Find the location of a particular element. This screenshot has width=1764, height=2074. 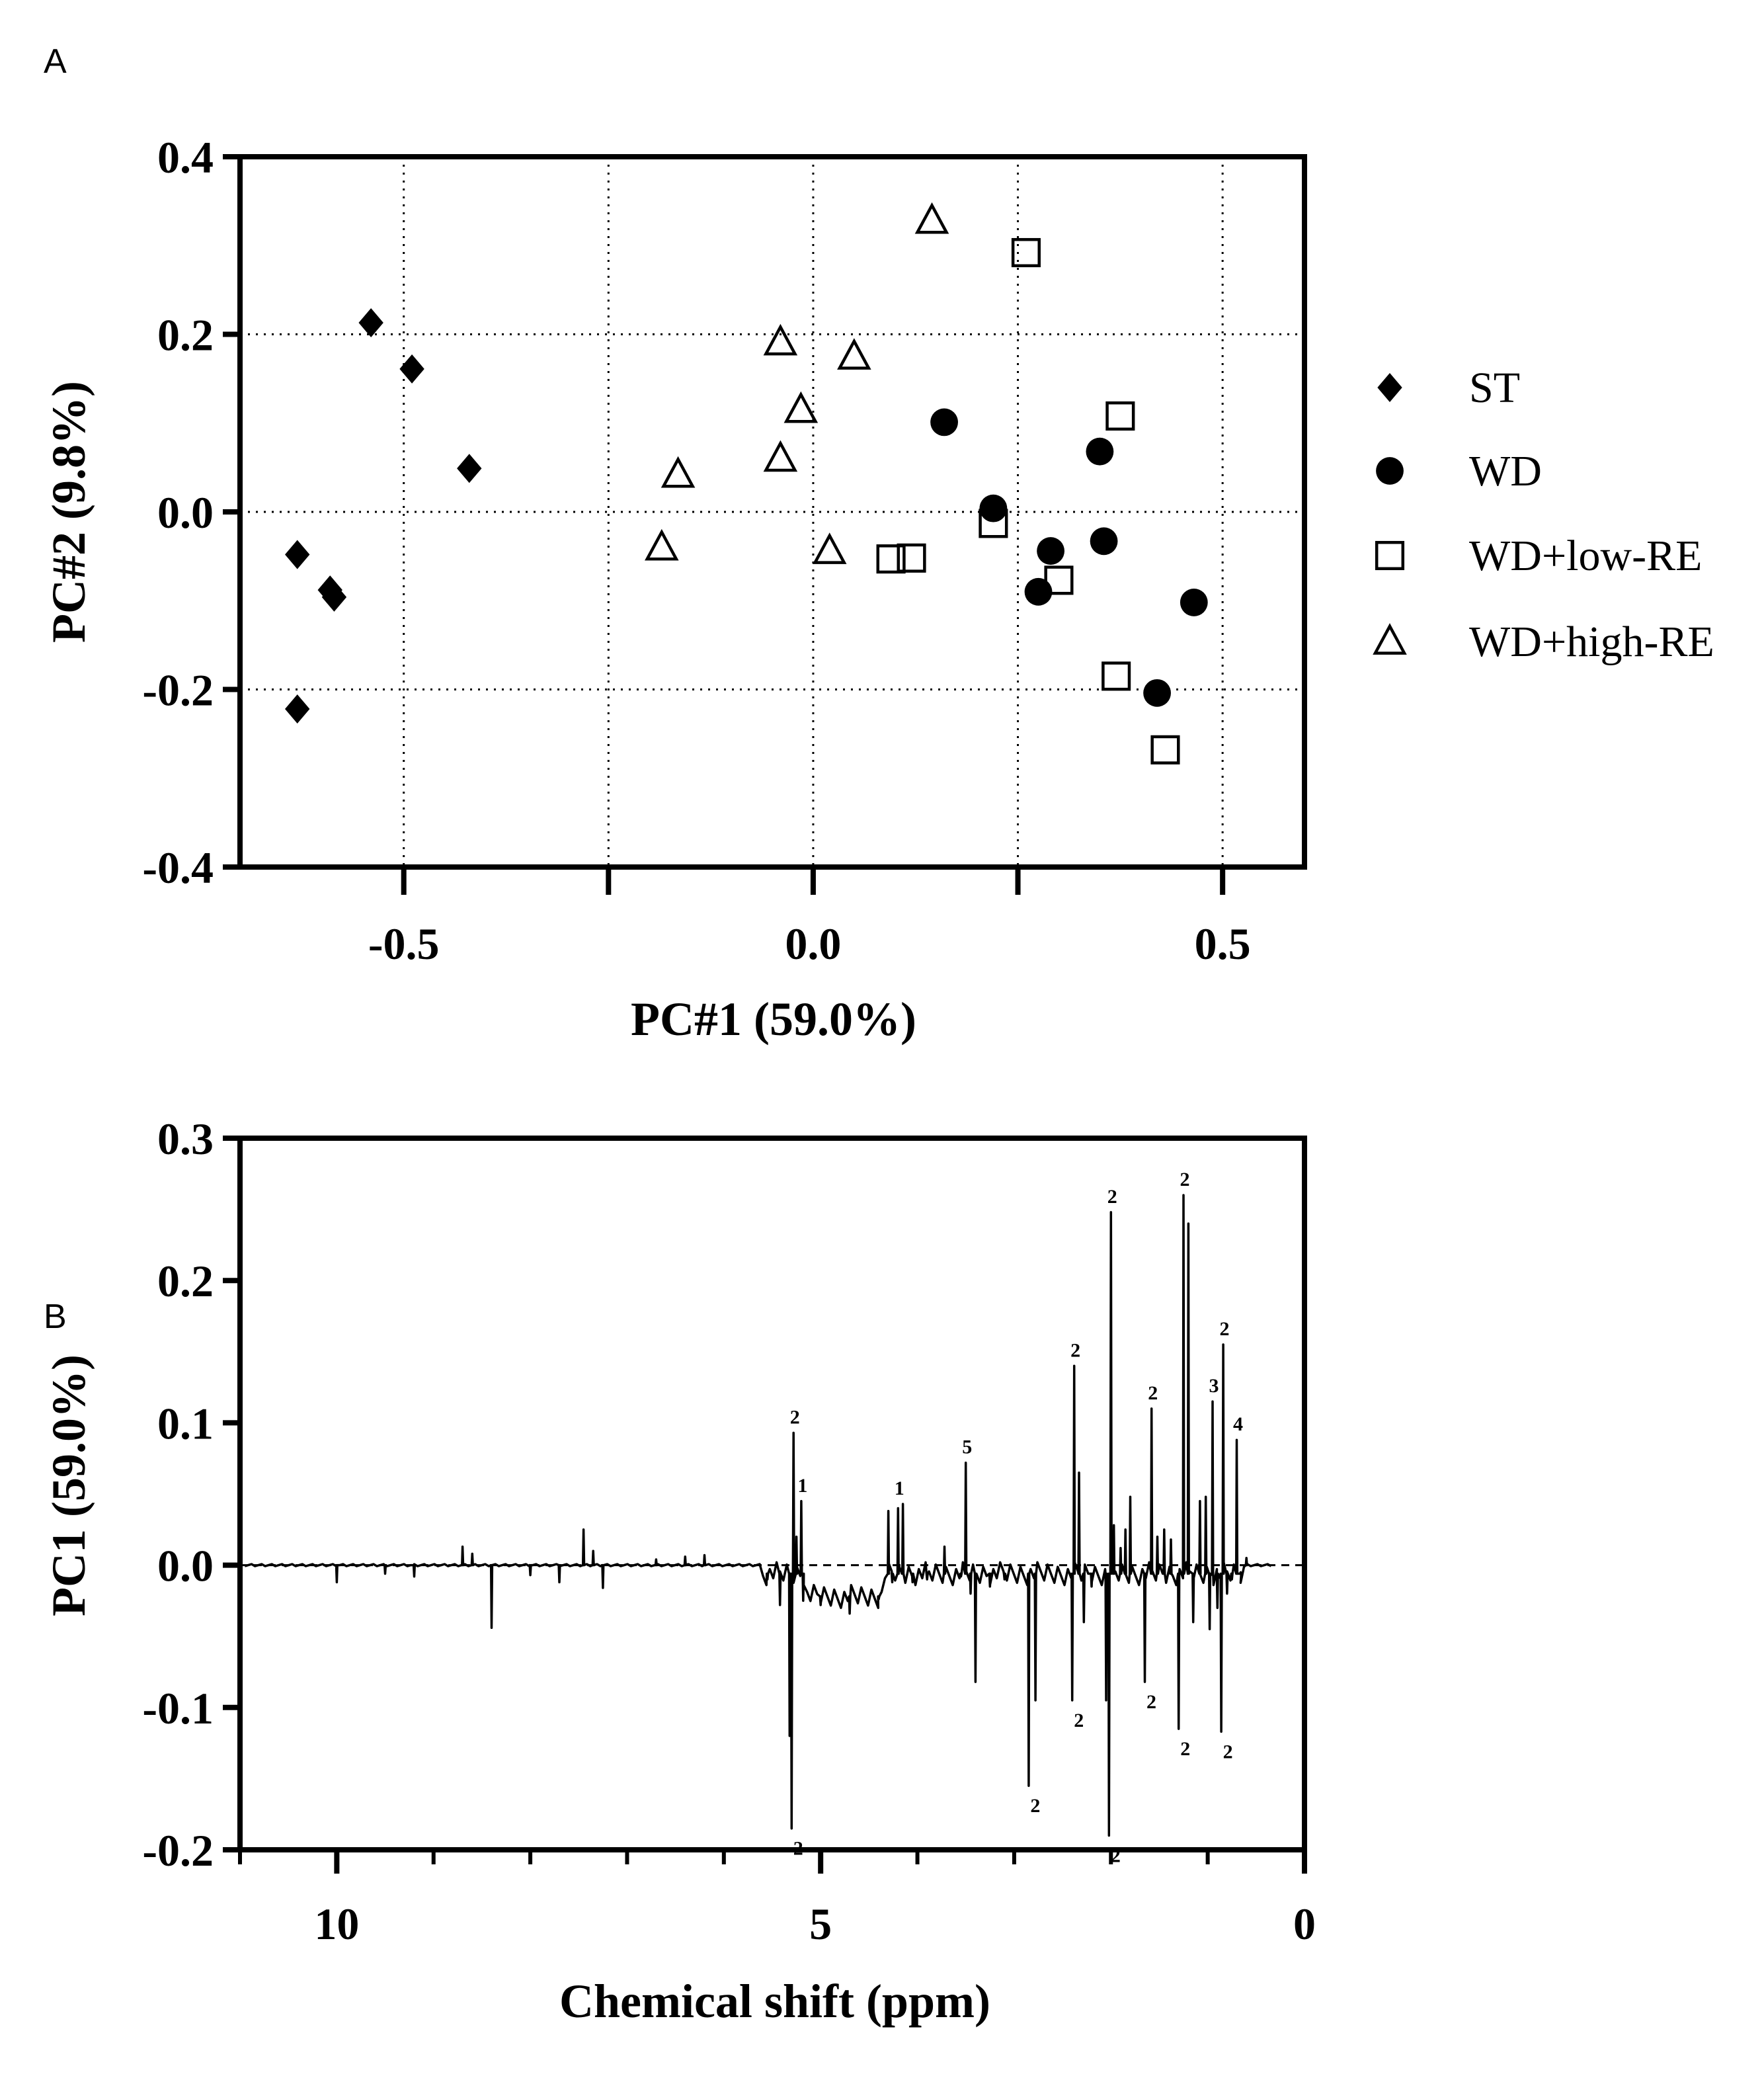

panel-b-annotation-7: 2 is located at coordinates (1079, 1720).